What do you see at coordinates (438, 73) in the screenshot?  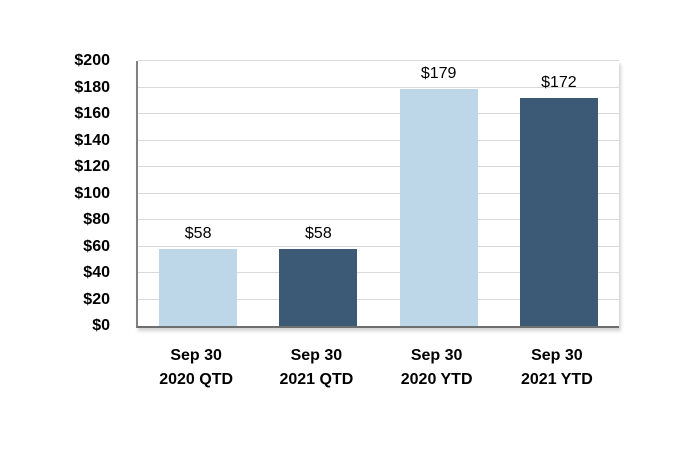 I see `bar-value-label: $179` at bounding box center [438, 73].